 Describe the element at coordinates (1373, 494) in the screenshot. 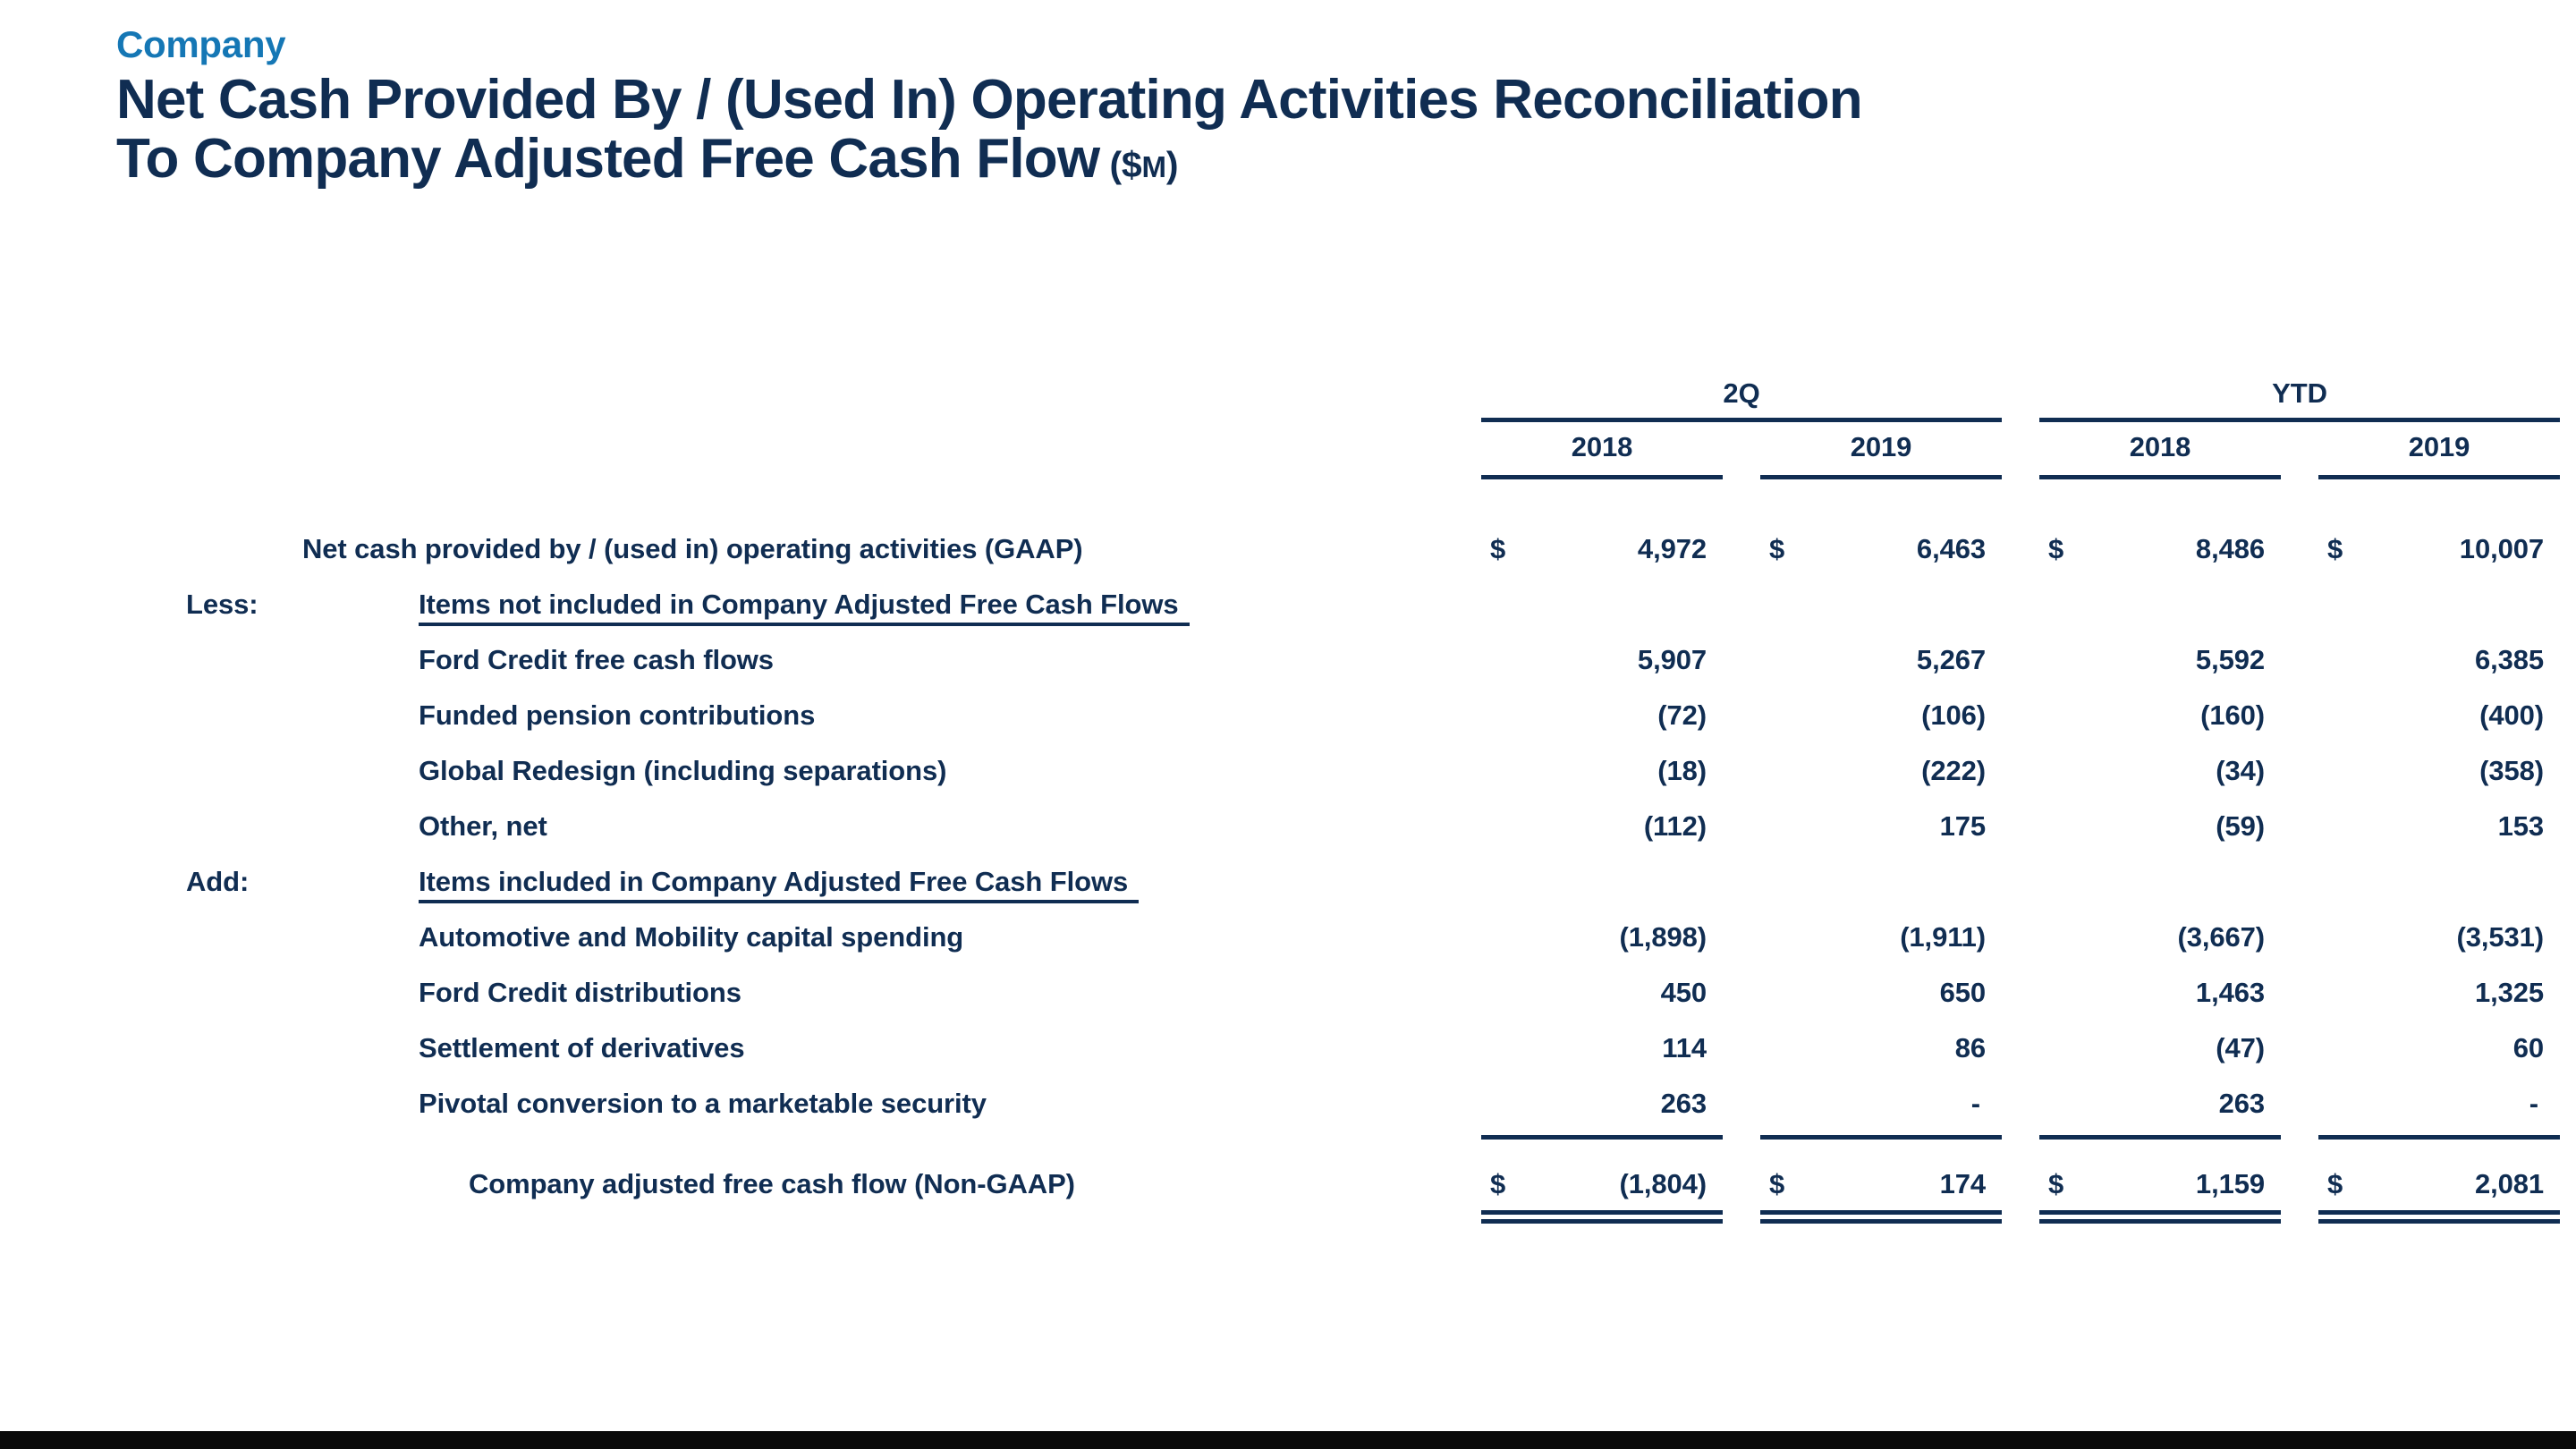

I see `spacer-cell` at that location.